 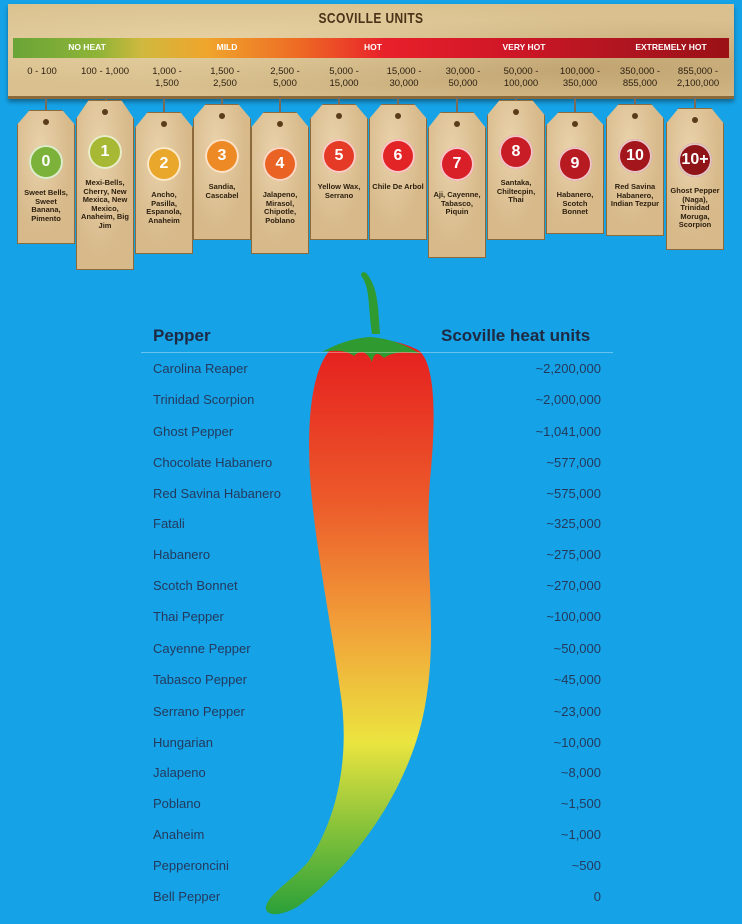 I want to click on table-row: Cayenne Pepper ~50,000, so click(x=377, y=649).